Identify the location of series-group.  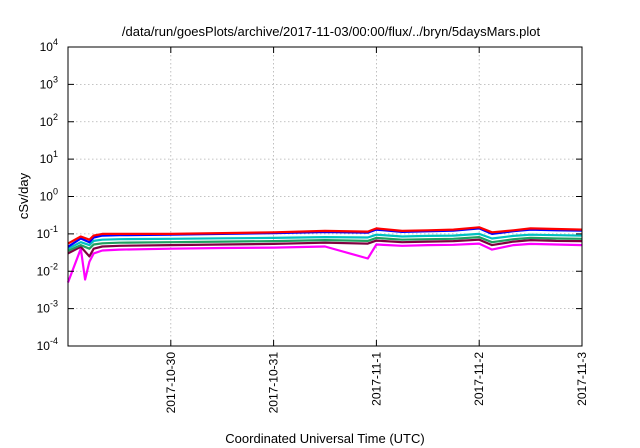
(324, 254).